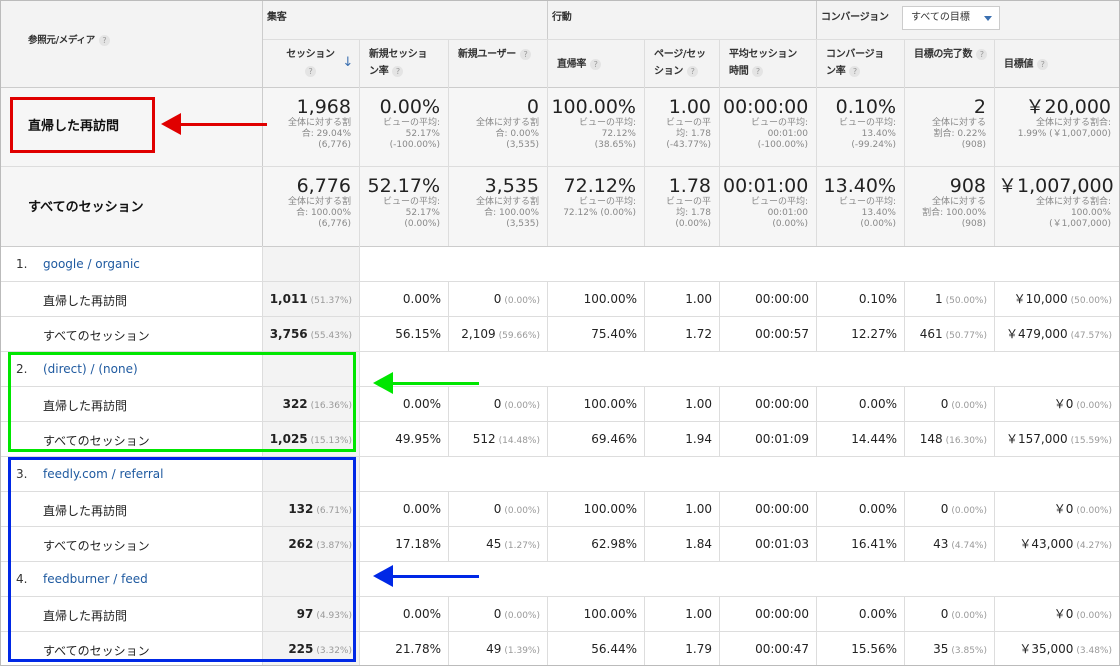 The width and height of the screenshot is (1120, 666). What do you see at coordinates (684, 63) in the screenshot?
I see `column-header-5: ページ/セッ ション?` at bounding box center [684, 63].